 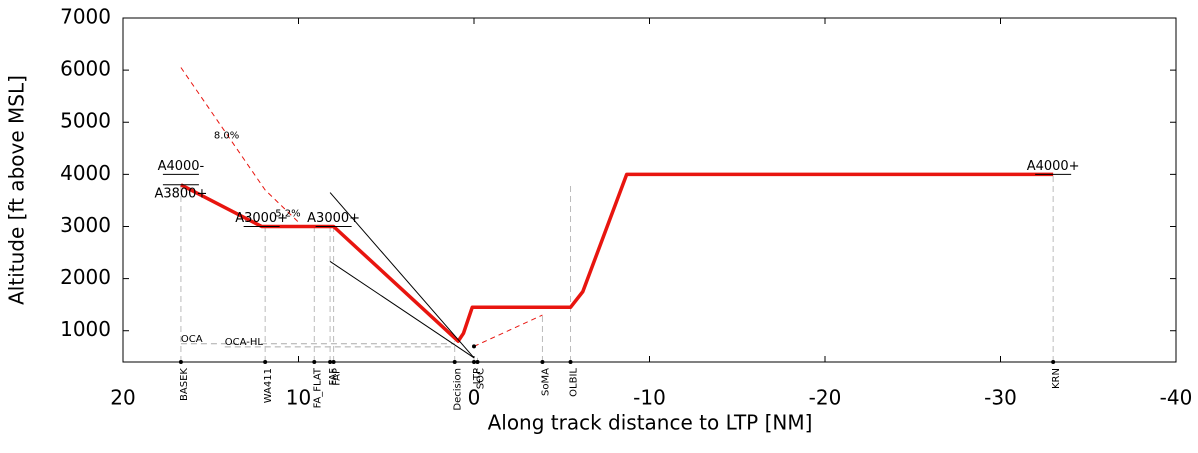 What do you see at coordinates (825, 398) in the screenshot?
I see `x-tick-label: -20` at bounding box center [825, 398].